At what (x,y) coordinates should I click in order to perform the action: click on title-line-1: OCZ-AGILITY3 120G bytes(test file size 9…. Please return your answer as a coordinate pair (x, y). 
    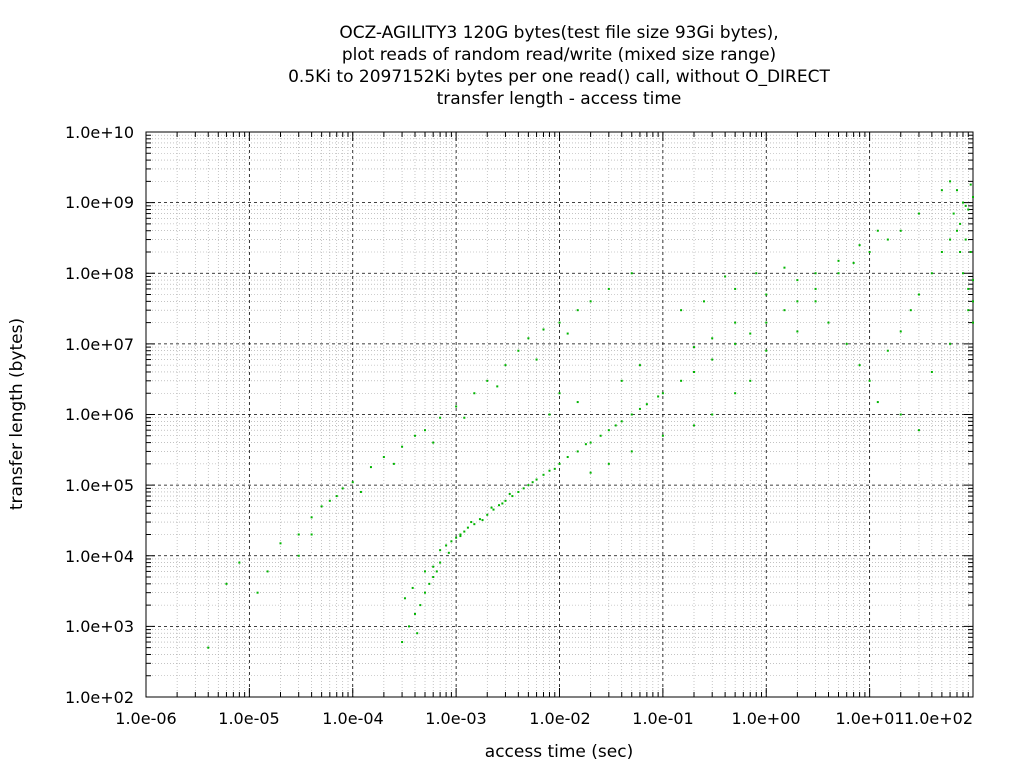
    Looking at the image, I should click on (558, 33).